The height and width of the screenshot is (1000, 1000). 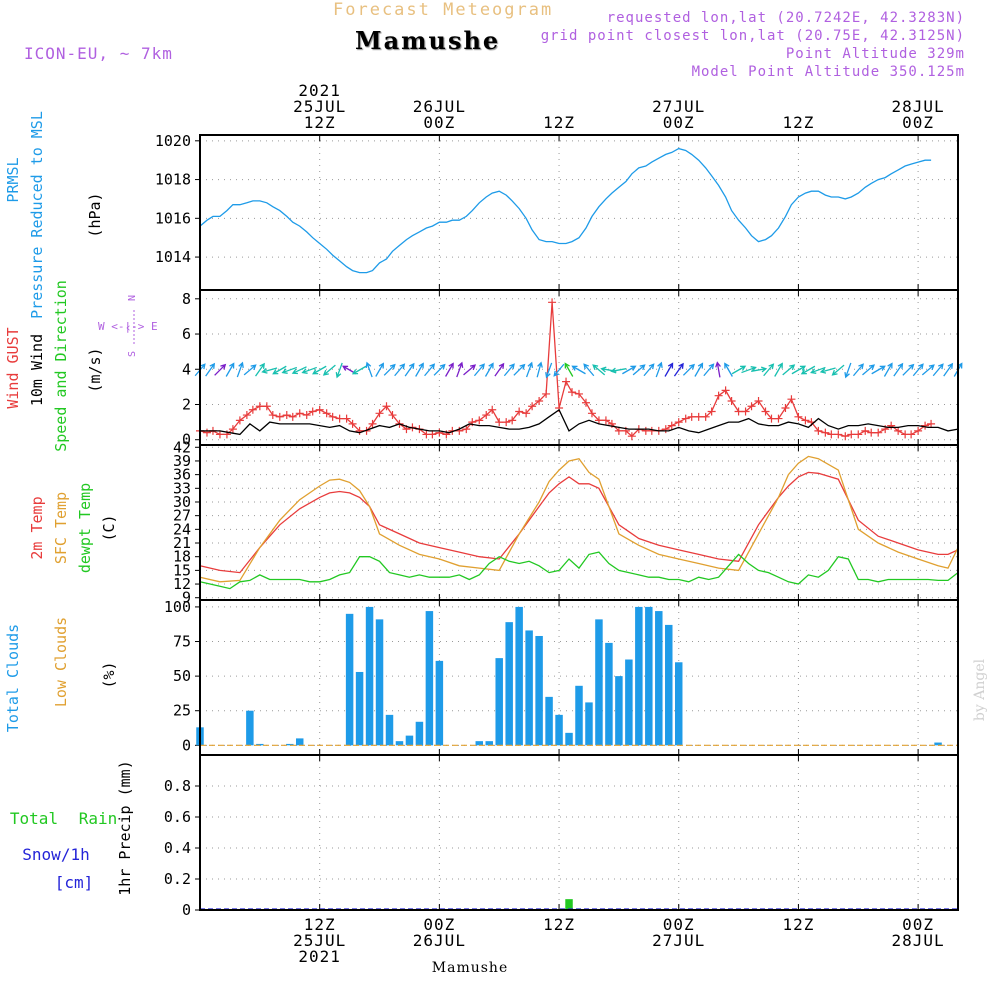 What do you see at coordinates (785, 18) in the screenshot?
I see `requested-coordinates: requested lon,lat (20.7242E, 42.3283N)` at bounding box center [785, 18].